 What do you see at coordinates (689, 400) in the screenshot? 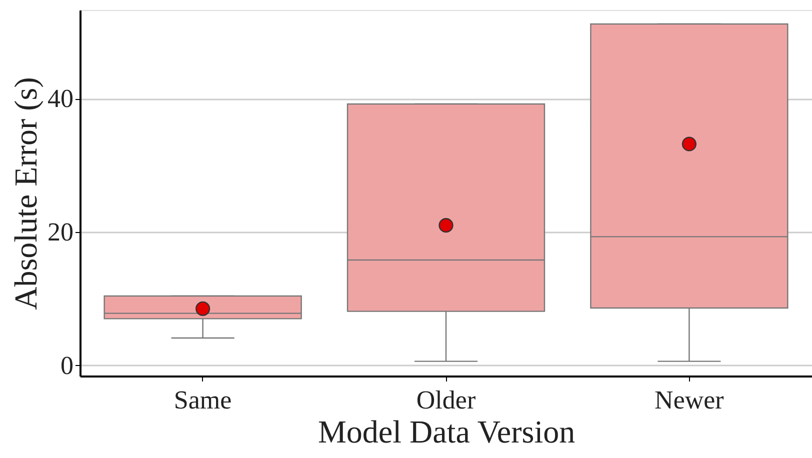
I see `x-tick-label: Newer` at bounding box center [689, 400].